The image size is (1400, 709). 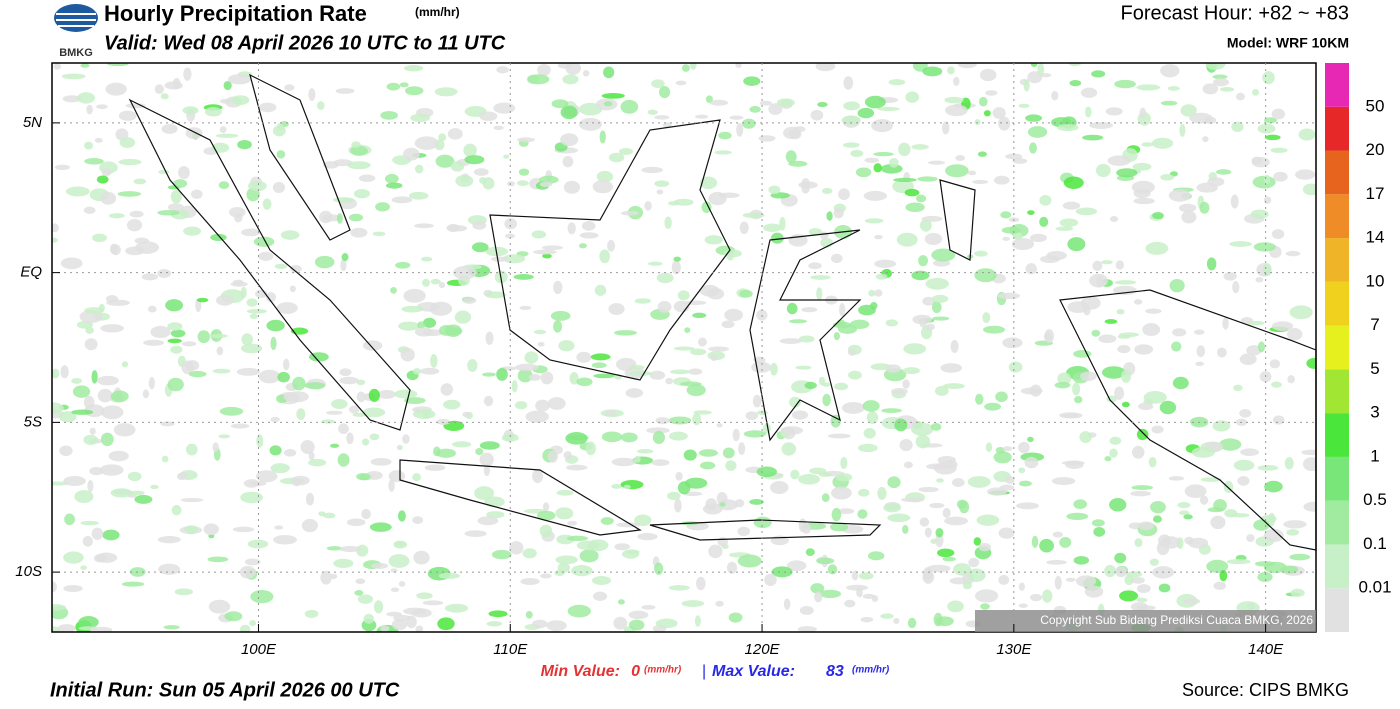 I want to click on title-unit: (mm/hr), so click(x=437, y=12).